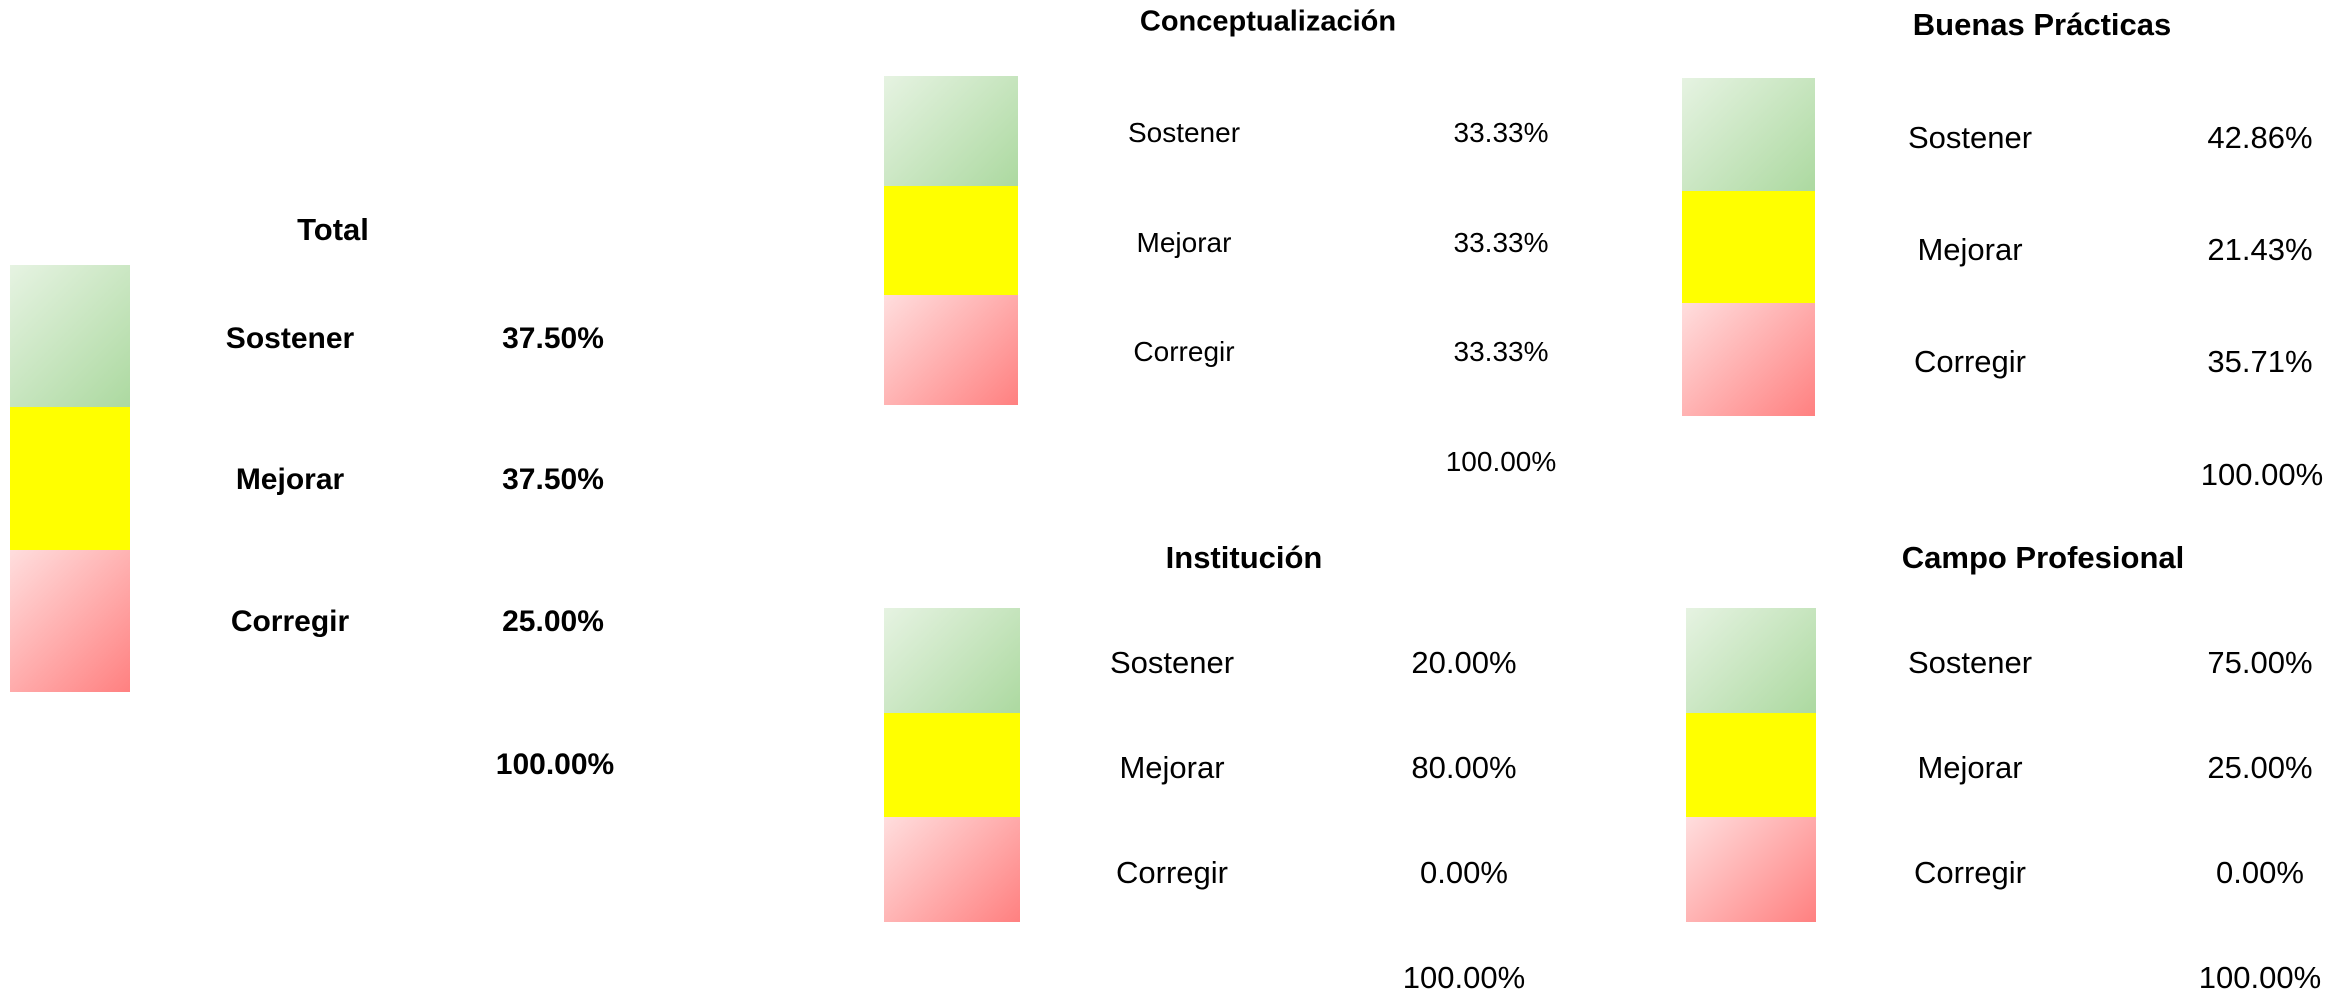 This screenshot has height=996, width=2339. What do you see at coordinates (1464, 767) in the screenshot?
I see `row-value: 80.00%` at bounding box center [1464, 767].